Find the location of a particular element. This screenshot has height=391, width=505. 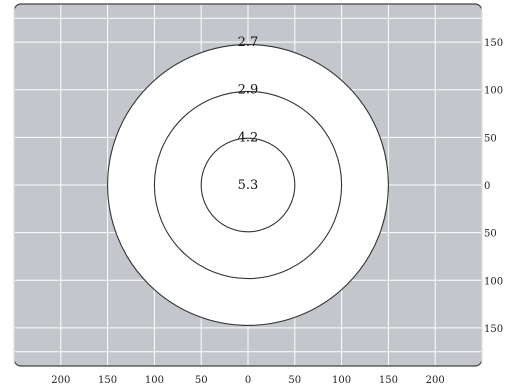

center-label: 5.3 is located at coordinates (248, 185).